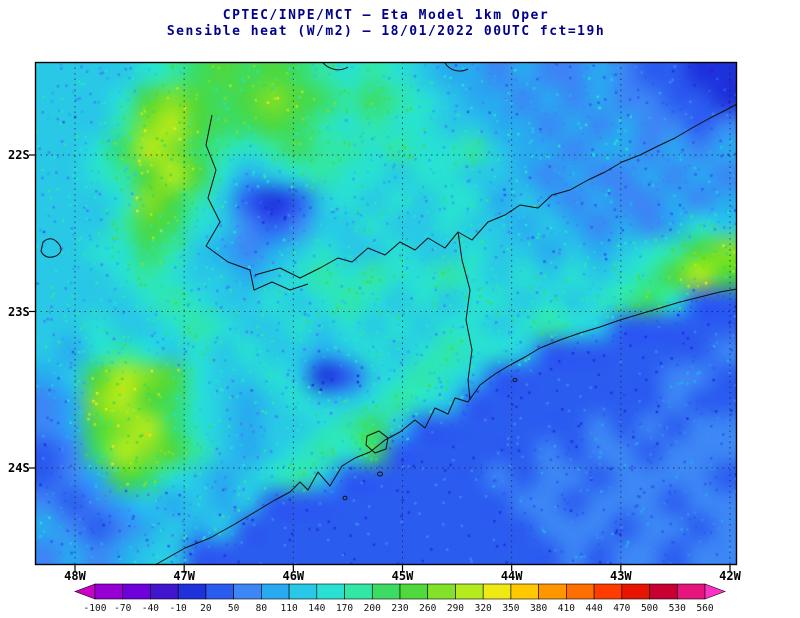 The width and height of the screenshot is (800, 618). I want to click on colorbar-tick-label: 560, so click(704, 608).